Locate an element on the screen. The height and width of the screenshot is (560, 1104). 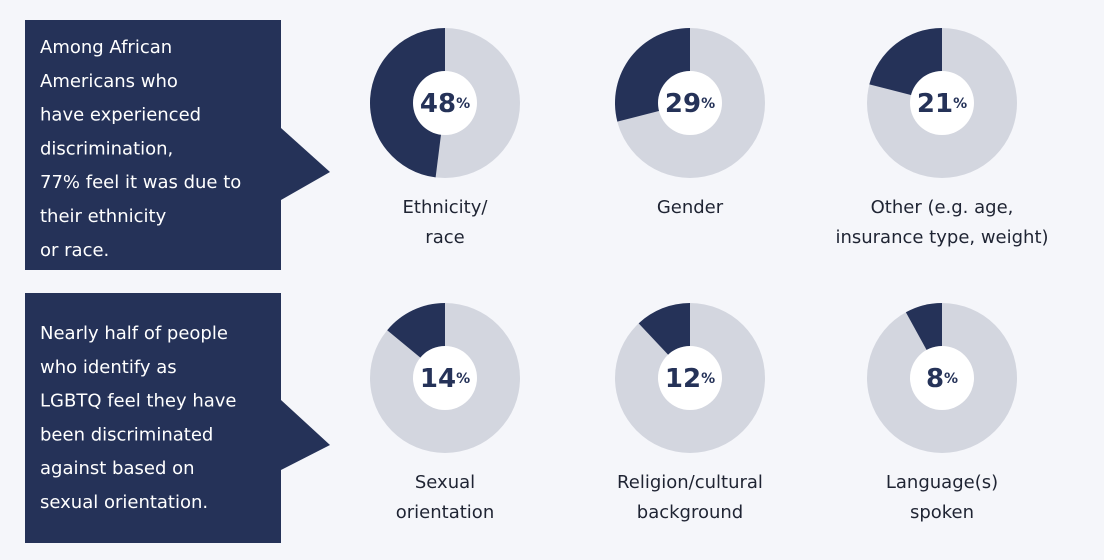
callout-text: sexual orientation. is located at coordinates (124, 502).